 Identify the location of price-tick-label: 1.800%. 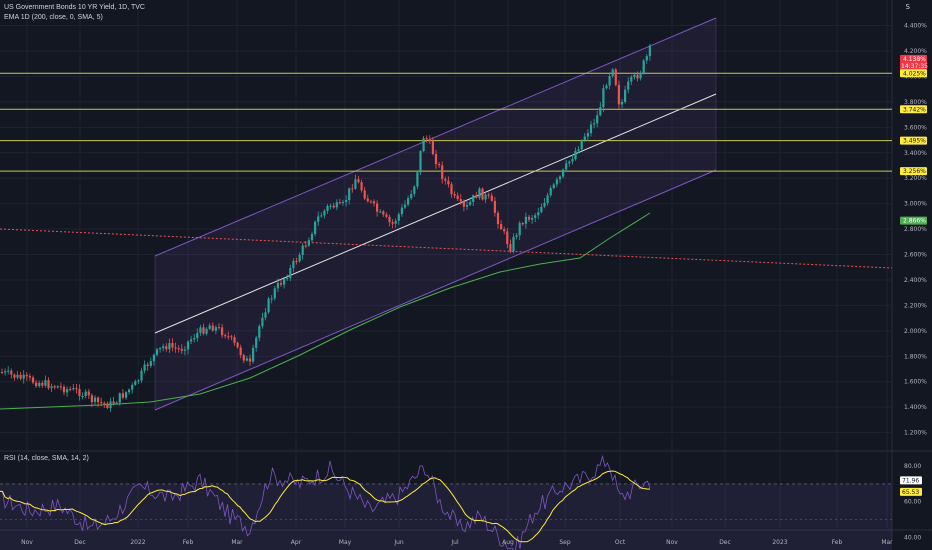
(915, 356).